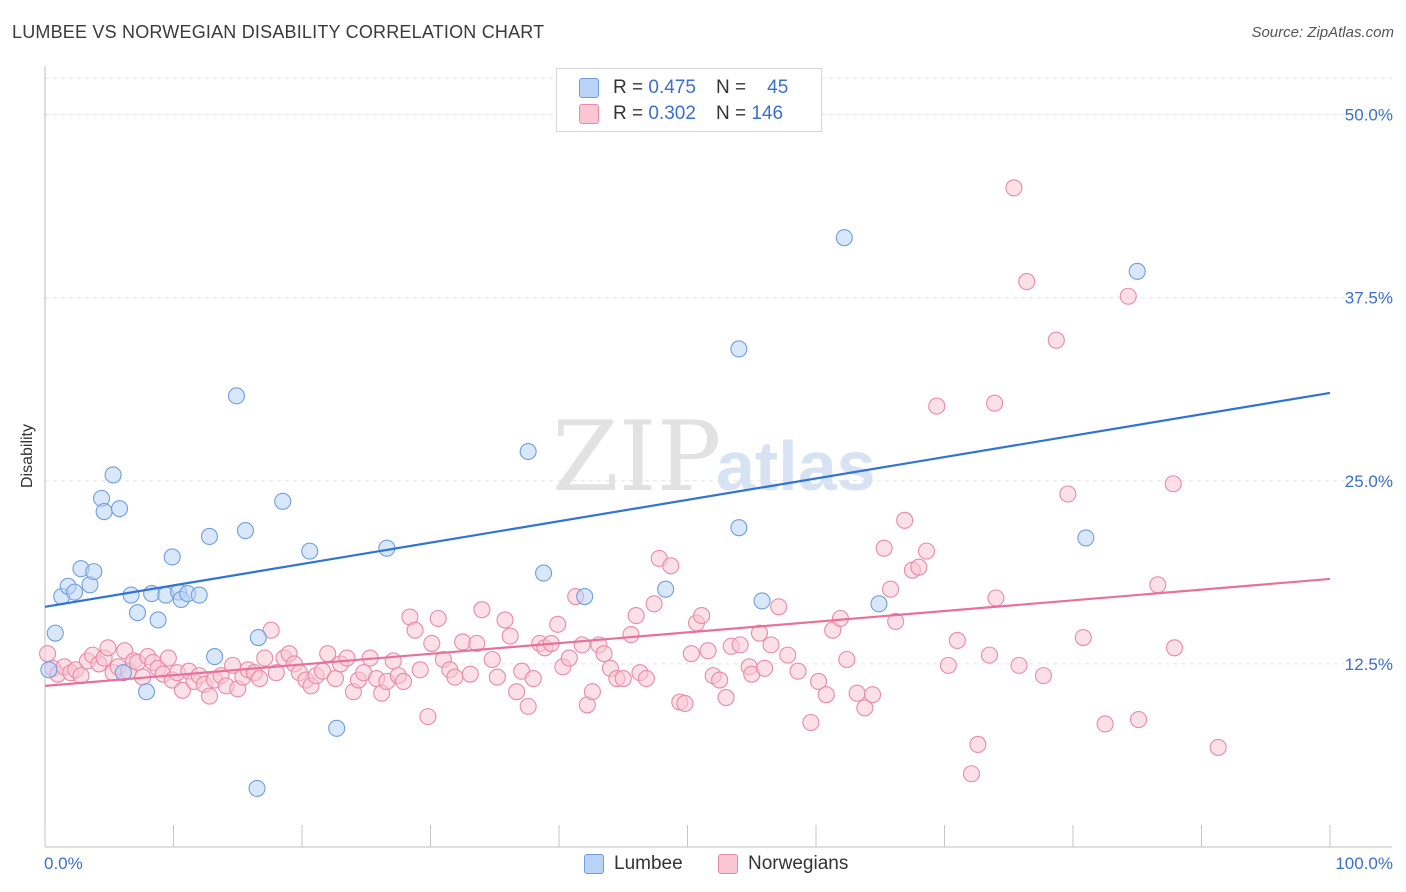 This screenshot has height=892, width=1406. Describe the element at coordinates (589, 114) in the screenshot. I see `norwegians-swatch` at that location.